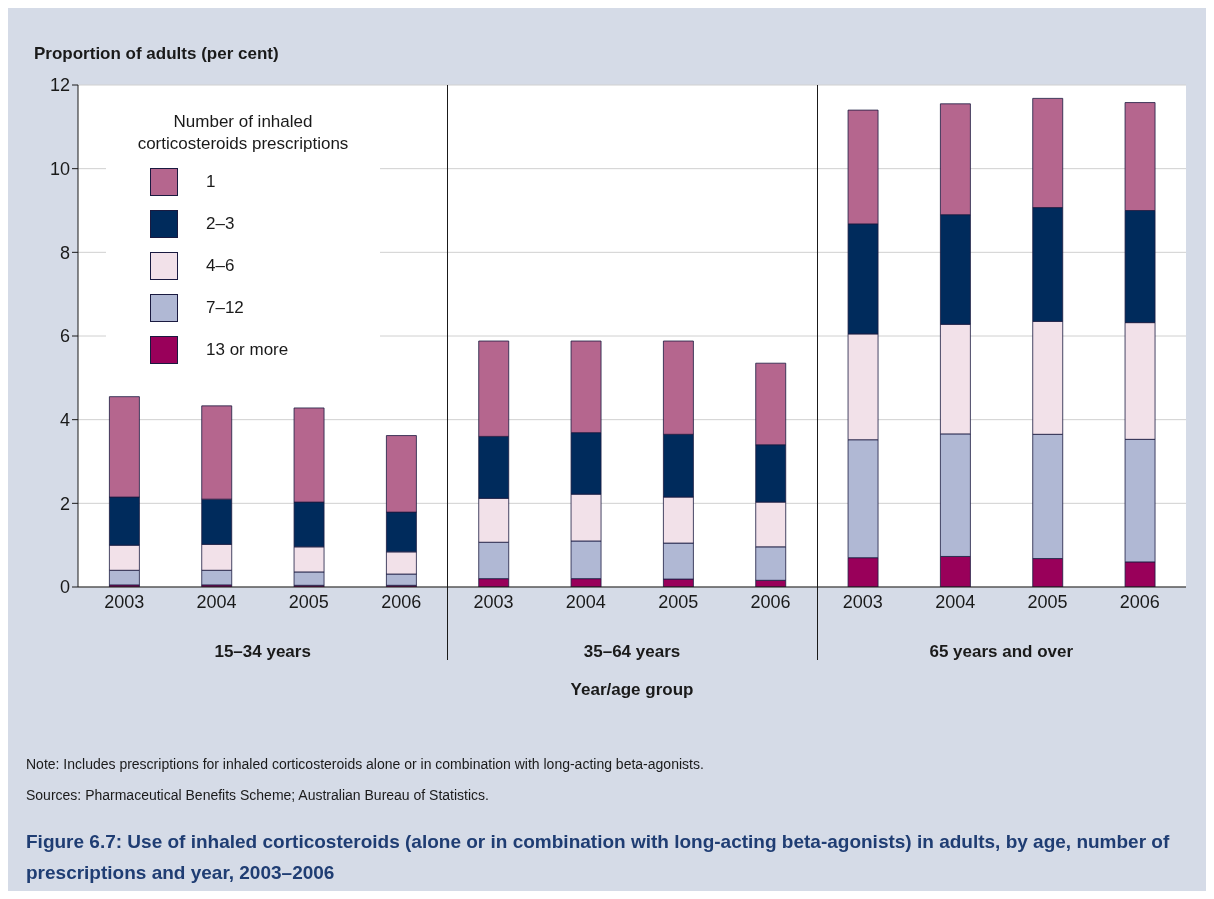  Describe the element at coordinates (365, 764) in the screenshot. I see `text: Note: Includes prescriptions for inhaled corticosteroids alone or in combination with long-acting beta-agonists.` at that location.